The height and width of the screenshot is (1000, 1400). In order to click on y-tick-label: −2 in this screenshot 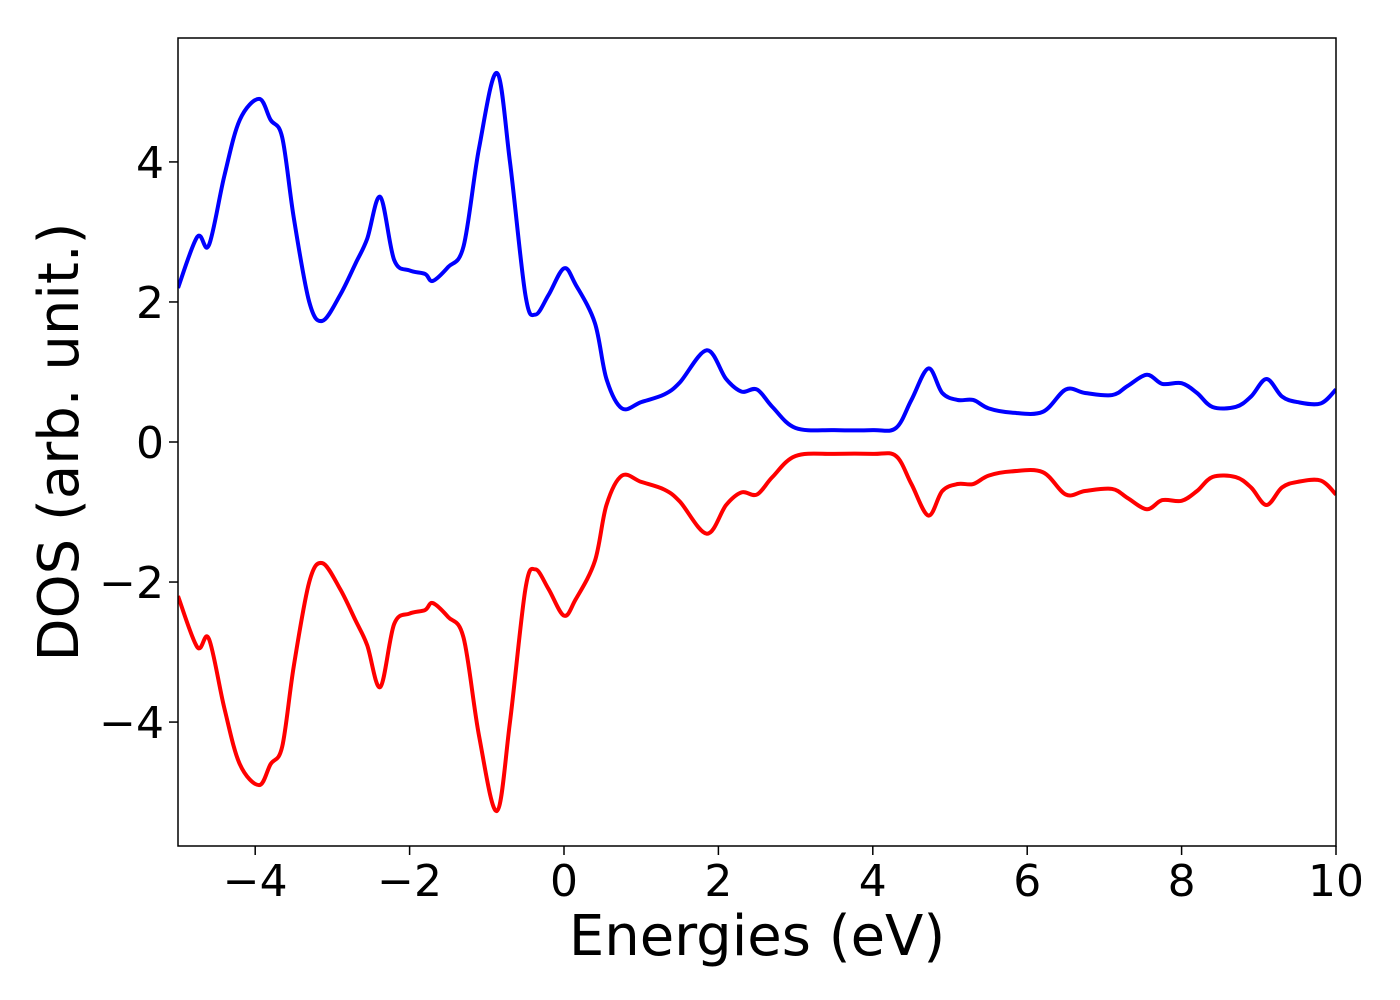, I will do `click(131, 583)`.